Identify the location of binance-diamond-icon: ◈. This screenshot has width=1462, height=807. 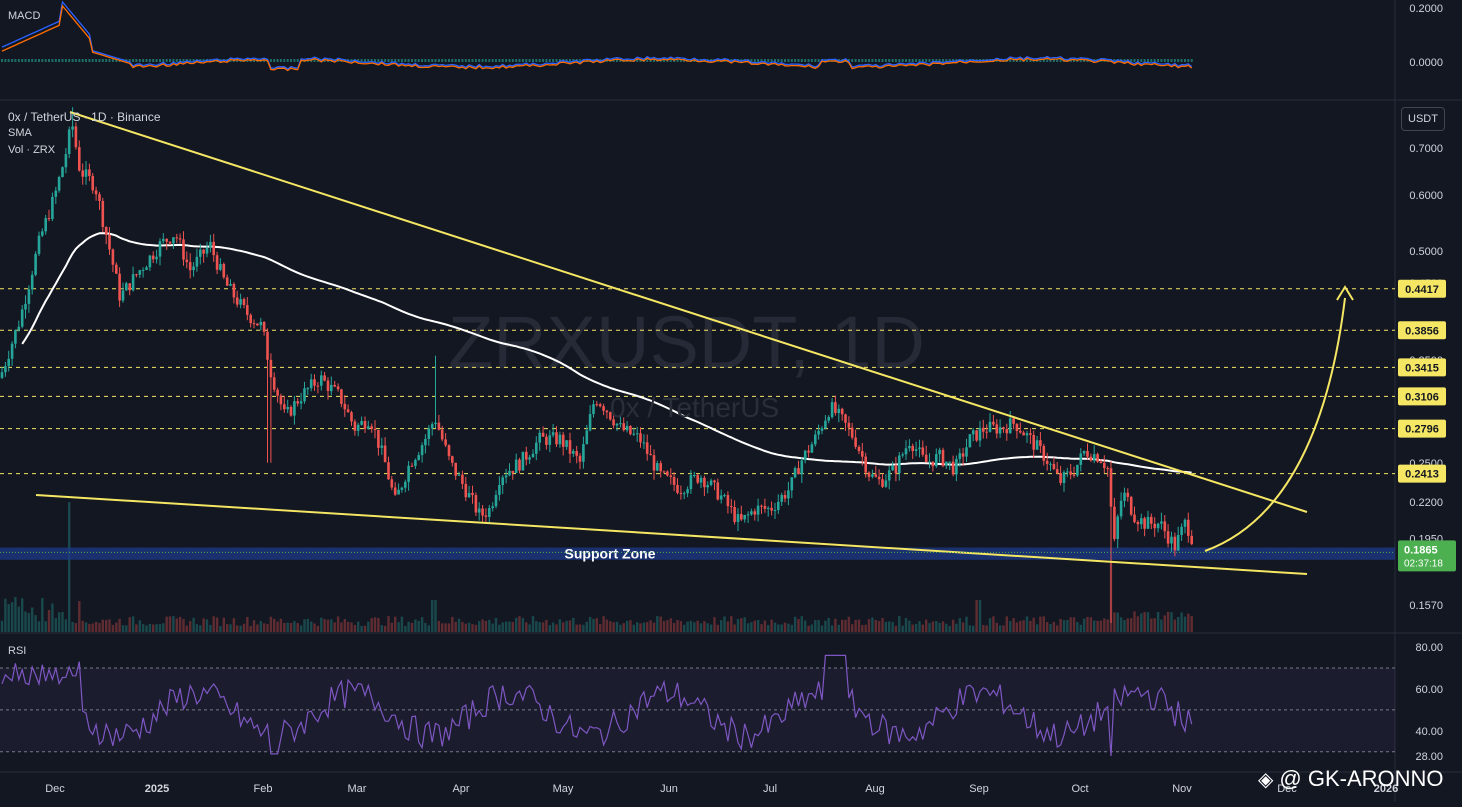
(1266, 779).